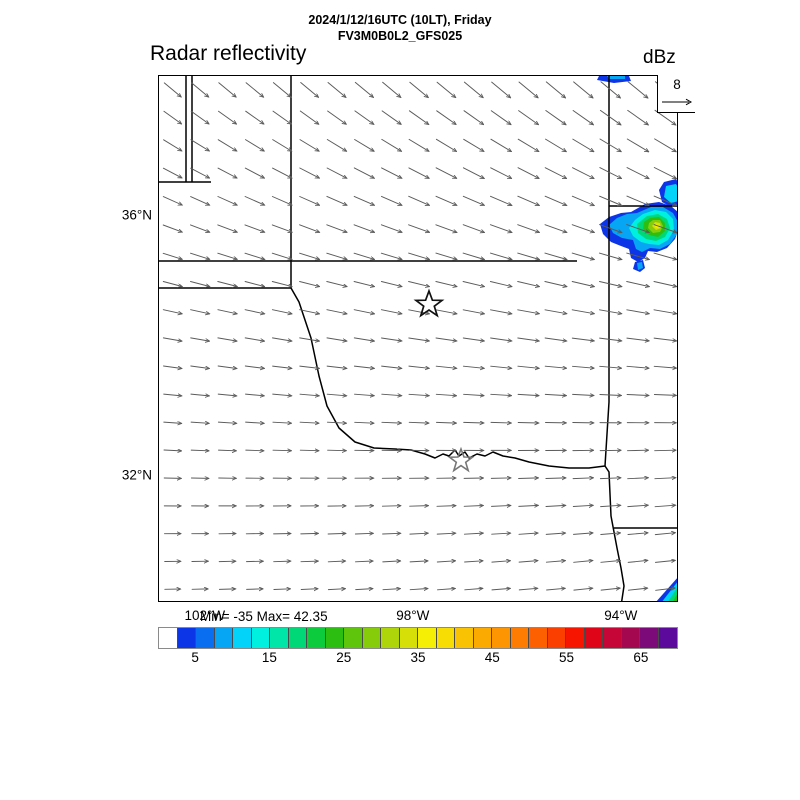 This screenshot has width=800, height=800. Describe the element at coordinates (676, 94) in the screenshot. I see `reference-vector-legend: 8` at that location.